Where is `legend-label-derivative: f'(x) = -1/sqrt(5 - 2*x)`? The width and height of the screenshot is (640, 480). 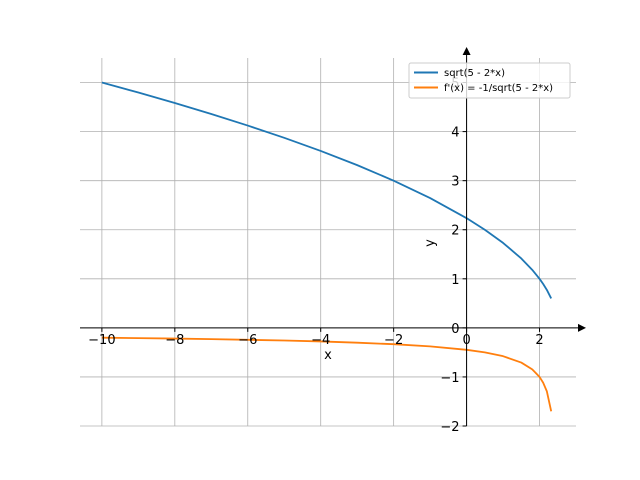
legend-label-derivative: f'(x) = -1/sqrt(5 - 2*x) is located at coordinates (498, 88).